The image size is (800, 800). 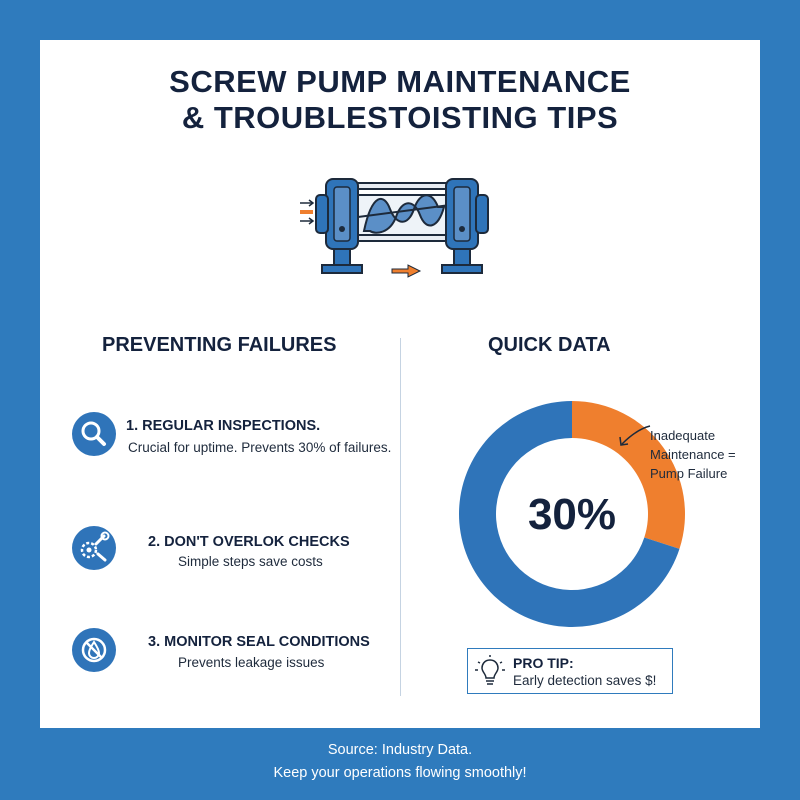 What do you see at coordinates (249, 542) in the screenshot?
I see `tip-title: 2. DON'T OVERLOK CHECKS` at bounding box center [249, 542].